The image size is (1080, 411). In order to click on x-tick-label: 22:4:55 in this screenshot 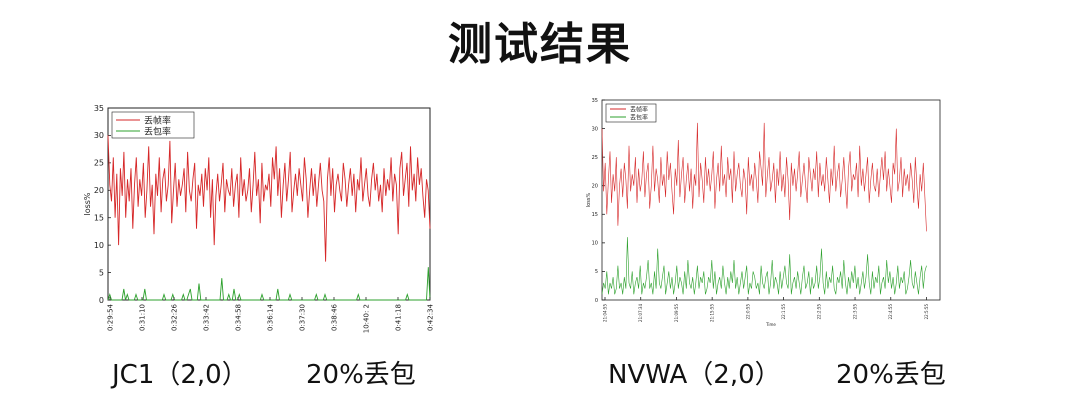, I will do `click(890, 312)`.